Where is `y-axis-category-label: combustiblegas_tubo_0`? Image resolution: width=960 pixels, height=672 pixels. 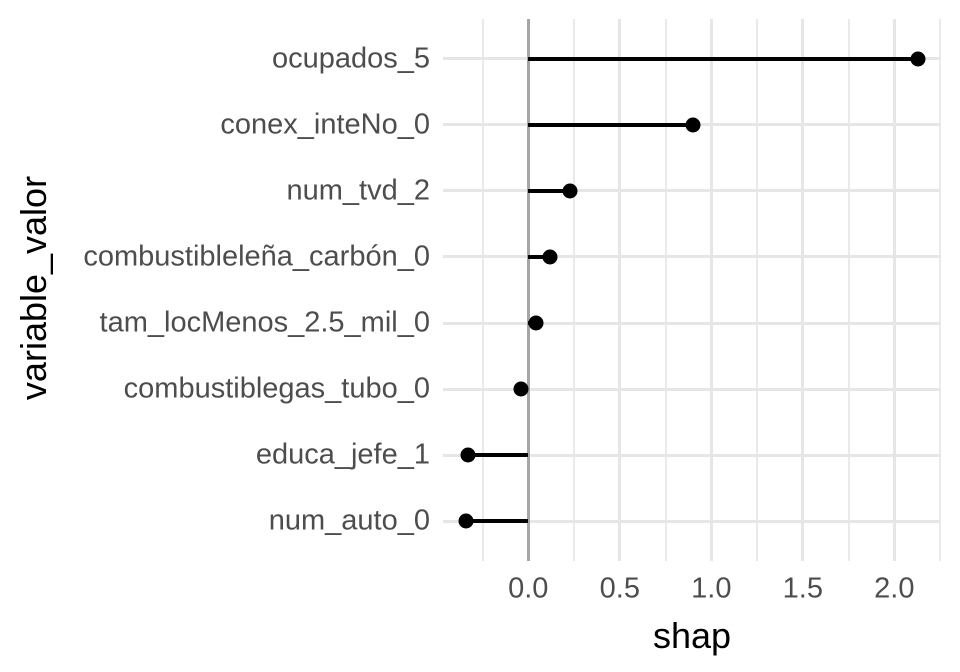
y-axis-category-label: combustiblegas_tubo_0 is located at coordinates (276, 388).